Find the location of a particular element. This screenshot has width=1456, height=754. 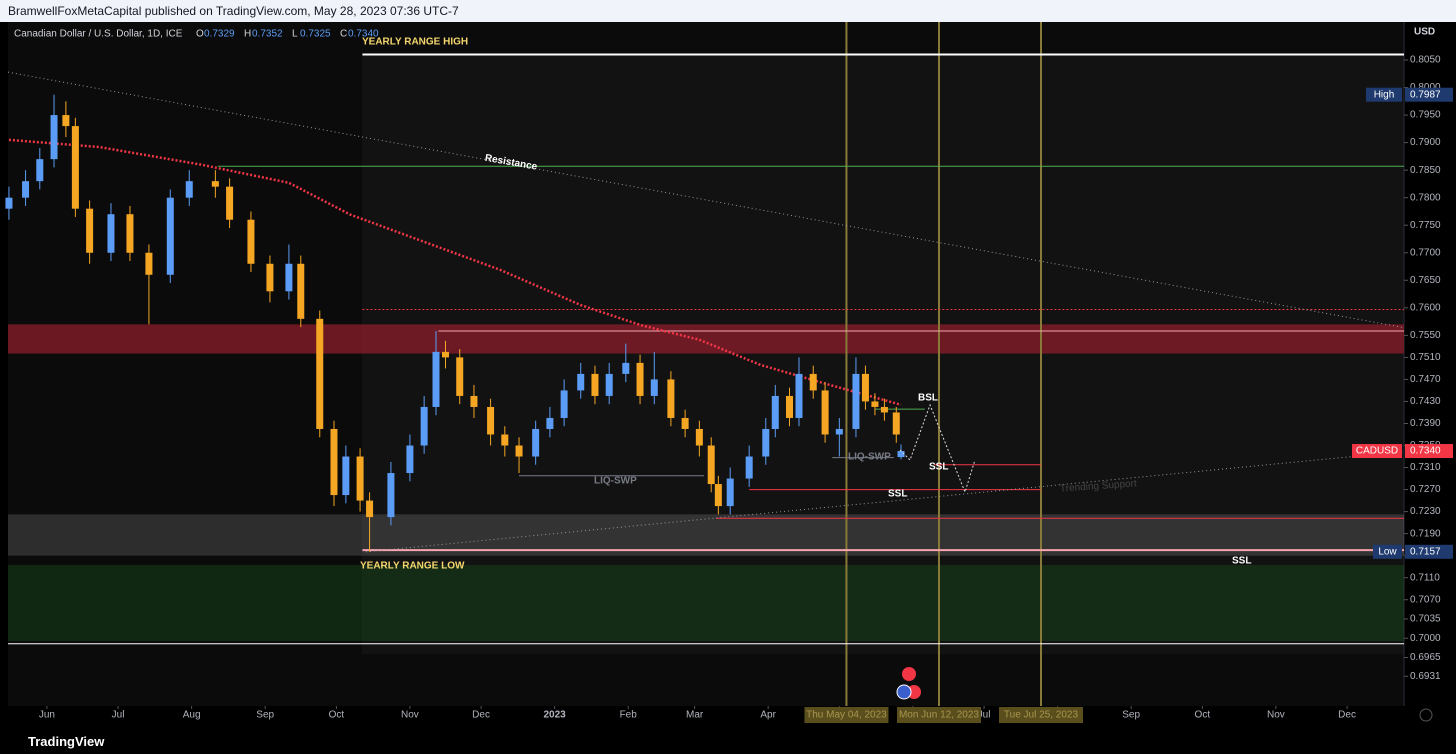

y-tick-label: 0.7230 is located at coordinates (1425, 511).